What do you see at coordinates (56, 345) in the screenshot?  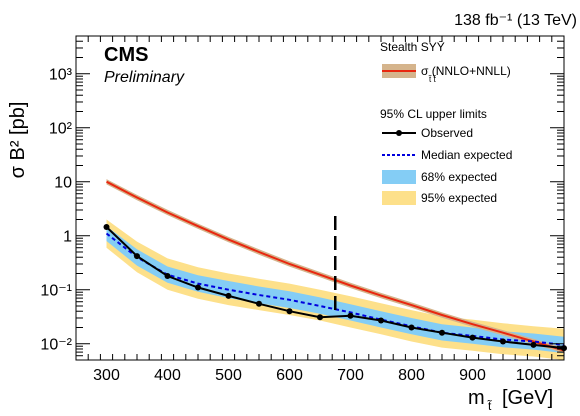 I see `y-tick-label: 10⁻²` at bounding box center [56, 345].